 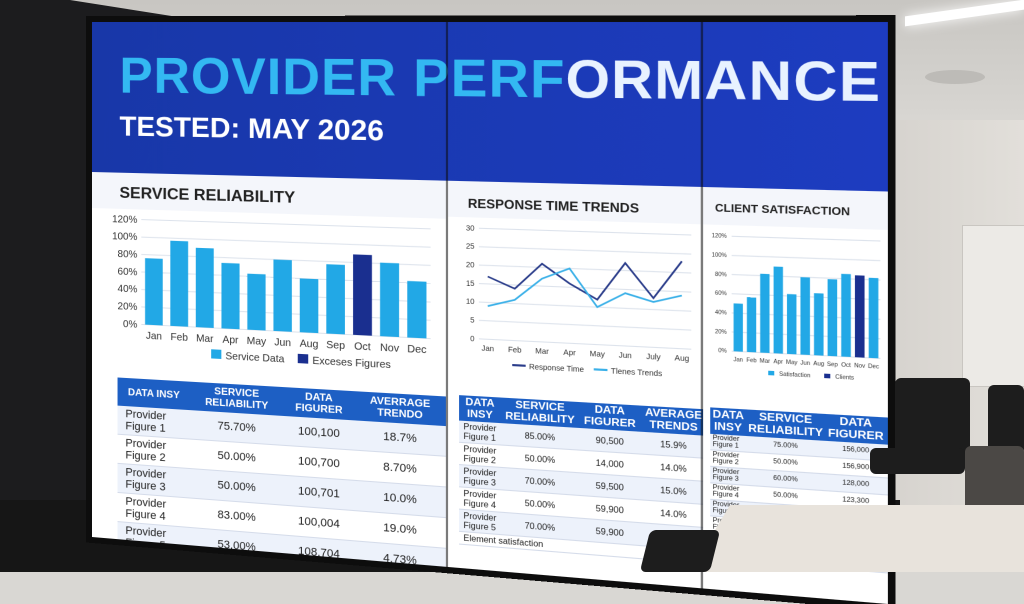 I want to click on table-cell: 4.73%, so click(x=400, y=560).